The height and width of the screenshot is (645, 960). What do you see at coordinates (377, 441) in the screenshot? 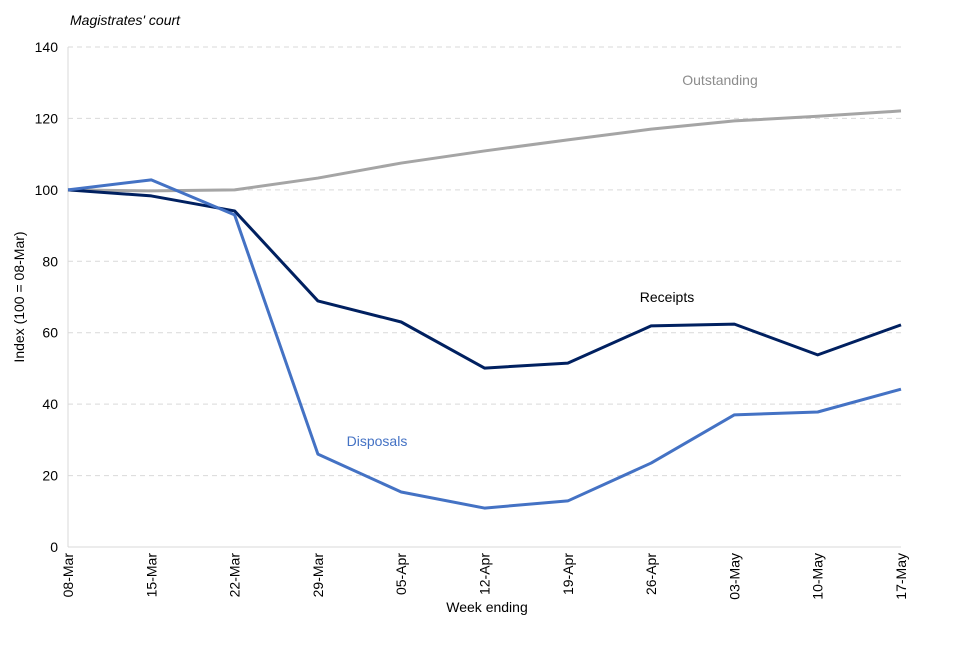
I see `series-label-disposals: Disposals` at bounding box center [377, 441].